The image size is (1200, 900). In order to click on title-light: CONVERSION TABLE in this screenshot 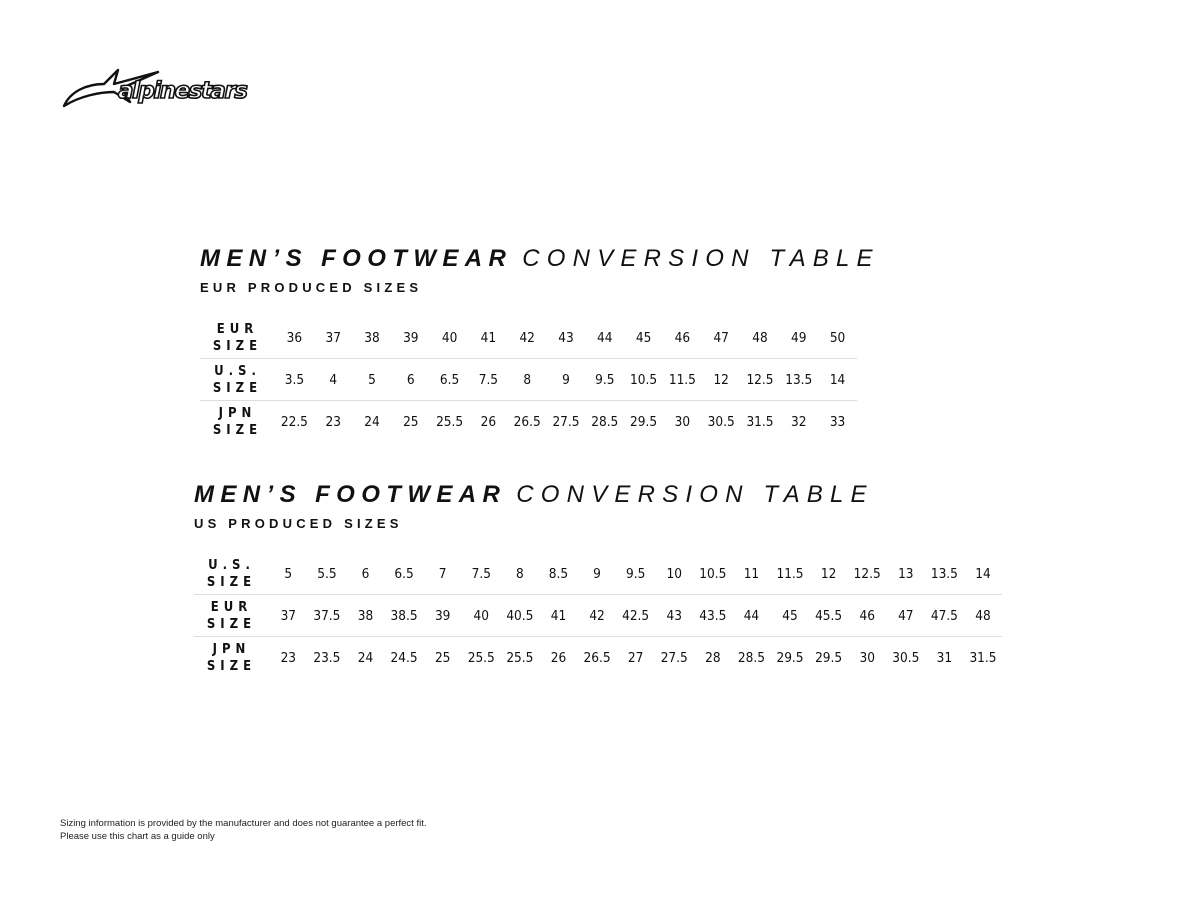, I will do `click(701, 258)`.